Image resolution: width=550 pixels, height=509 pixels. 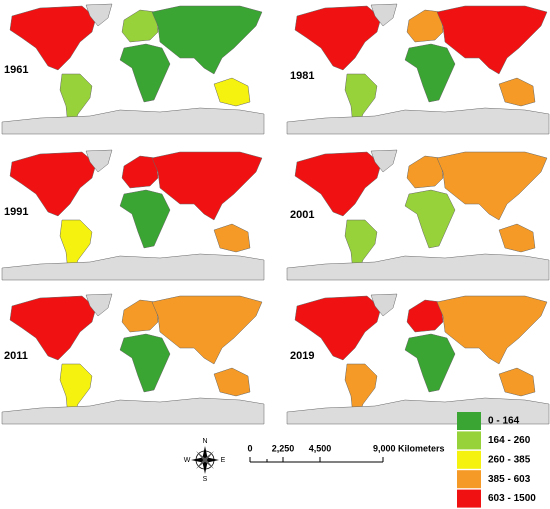 I want to click on scale-label: 9,000 Kilometers, so click(x=409, y=448).